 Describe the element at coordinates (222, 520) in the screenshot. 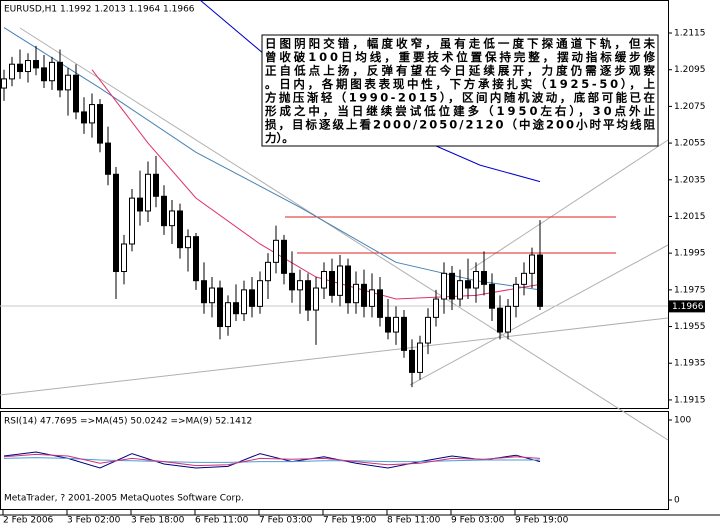

I see `x-tick-label: 6 Feb 11:00` at that location.